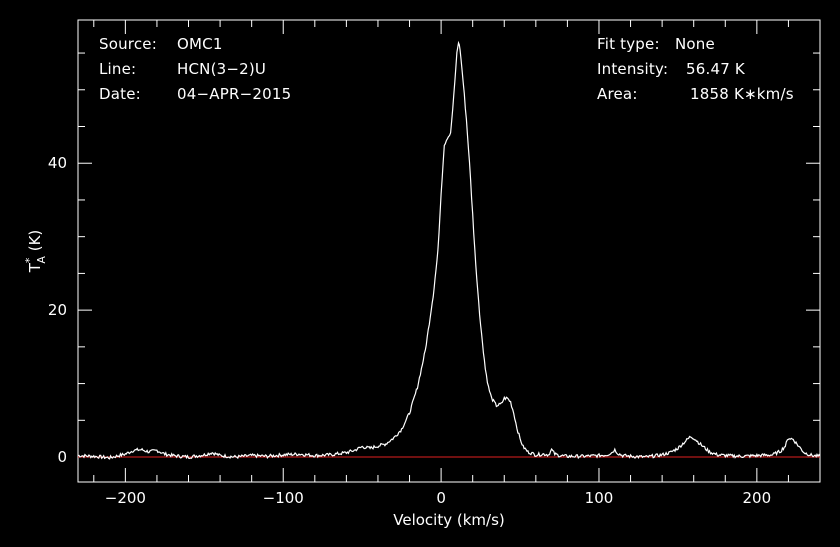 This screenshot has width=840, height=547. Describe the element at coordinates (695, 44) in the screenshot. I see `fit-type-value: None` at that location.